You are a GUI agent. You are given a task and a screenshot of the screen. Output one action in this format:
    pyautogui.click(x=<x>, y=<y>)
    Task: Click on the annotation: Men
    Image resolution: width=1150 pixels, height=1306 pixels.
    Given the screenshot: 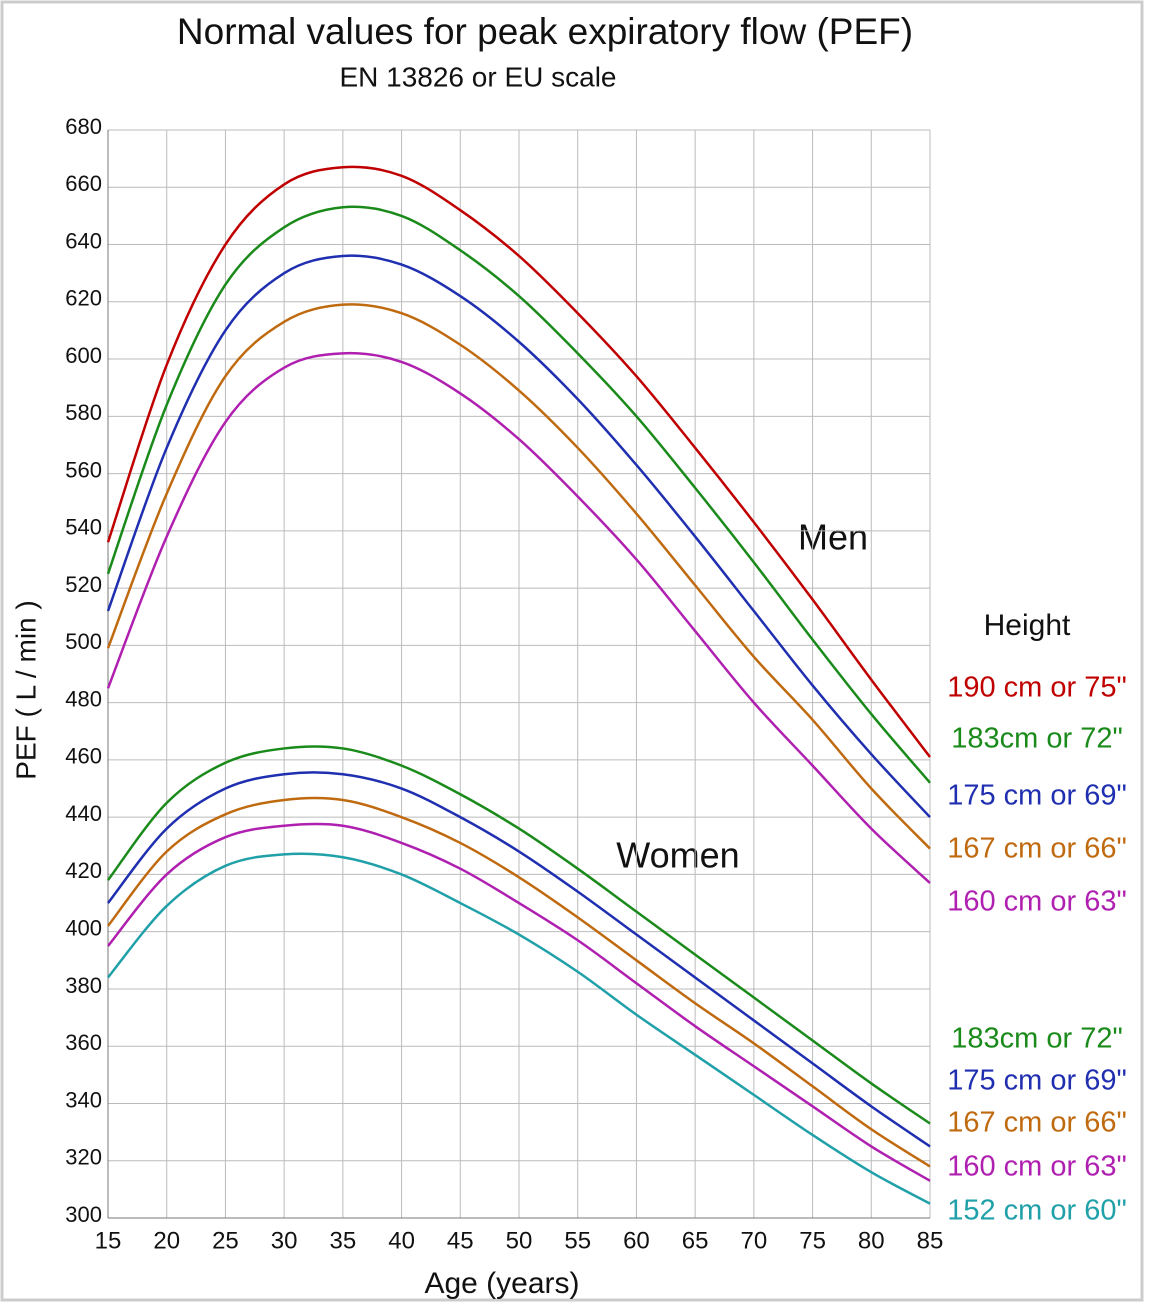 What is the action you would take?
    pyautogui.click(x=833, y=537)
    